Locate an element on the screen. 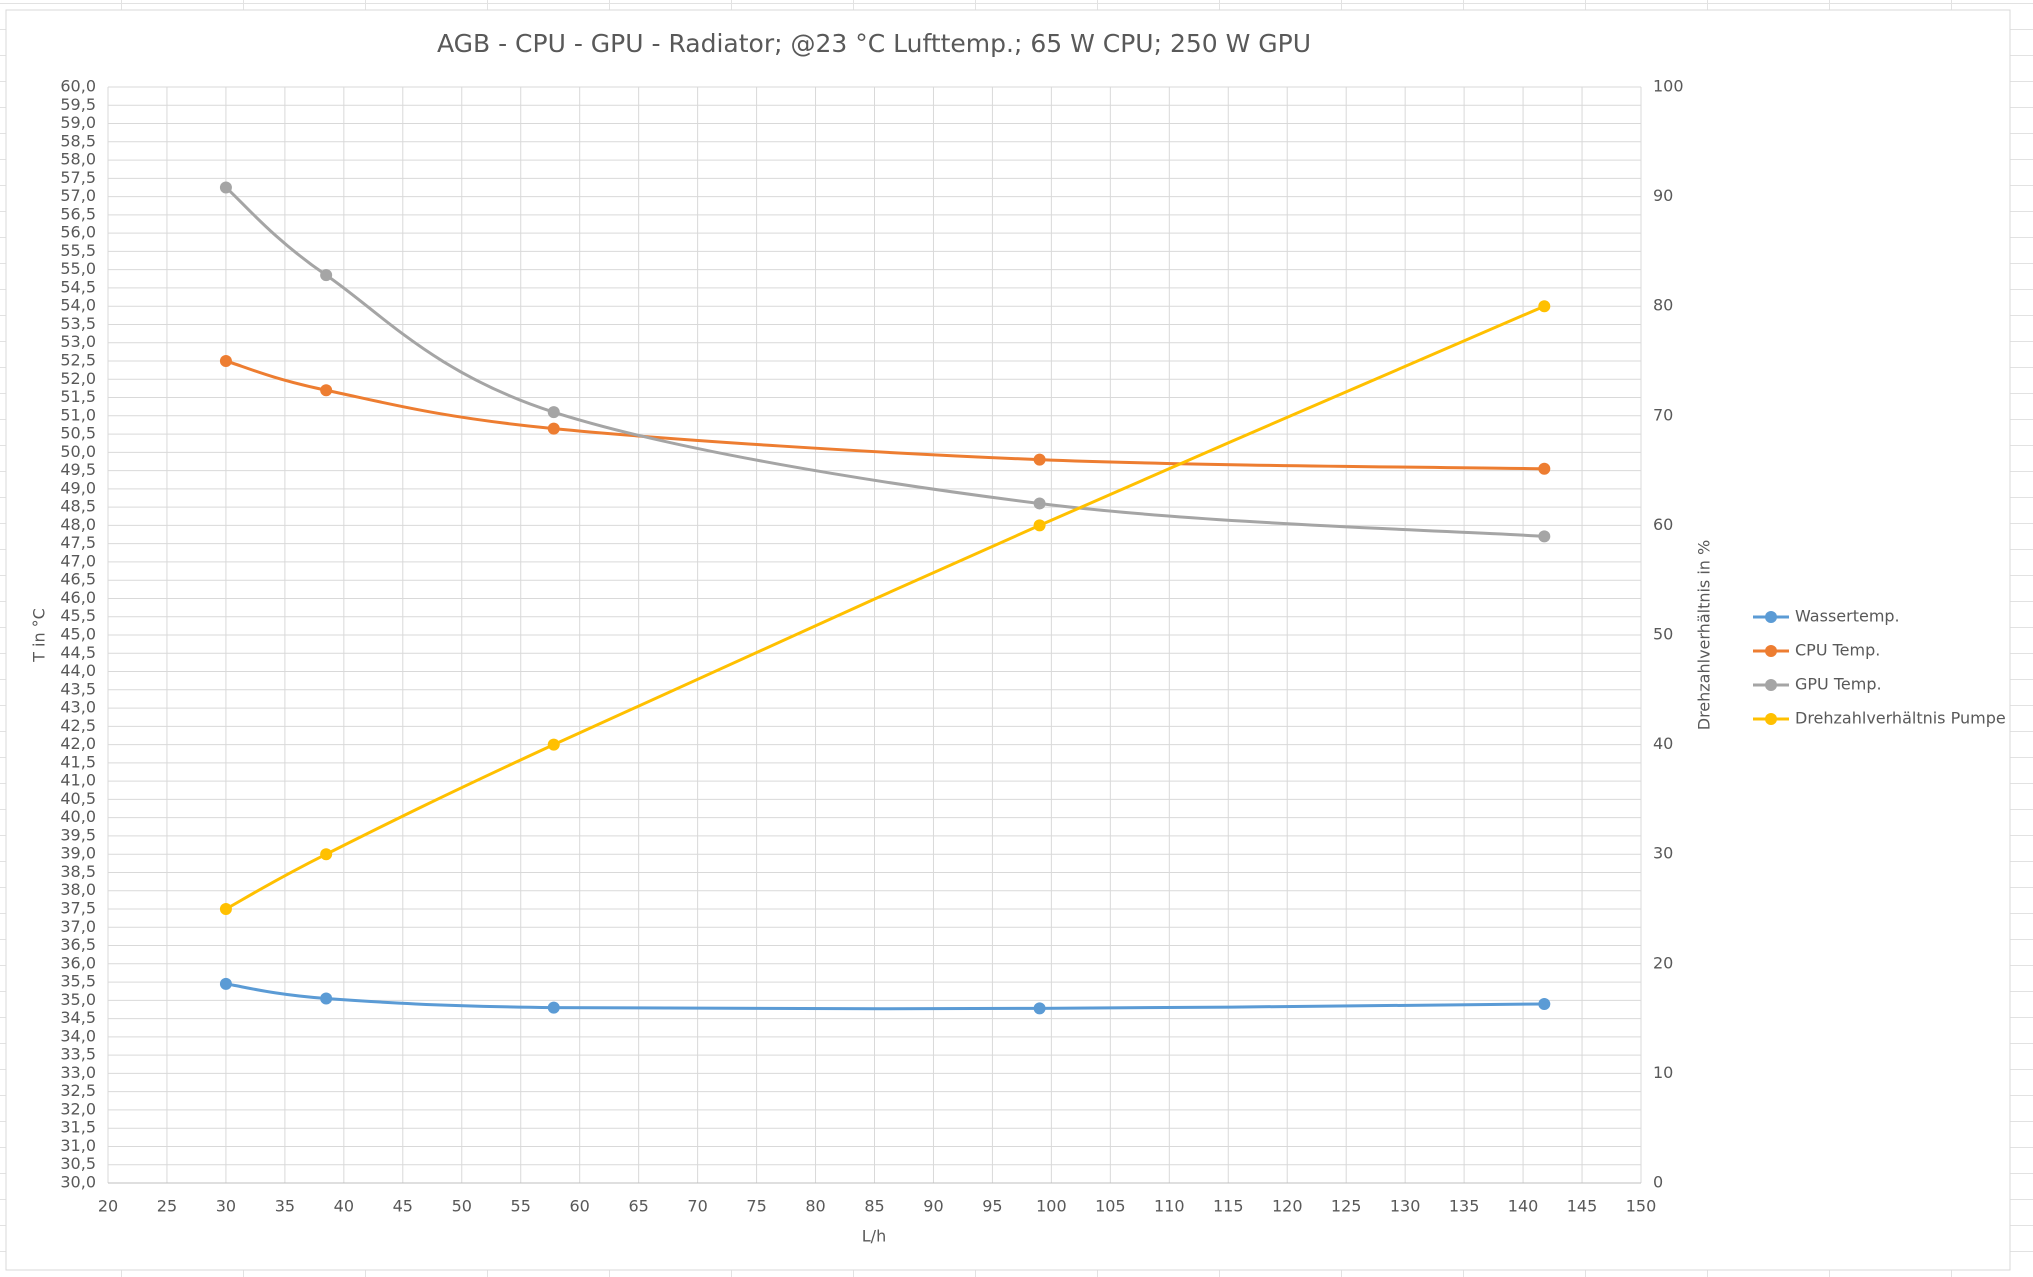  y-tick-label: 57,0 is located at coordinates (78, 195).